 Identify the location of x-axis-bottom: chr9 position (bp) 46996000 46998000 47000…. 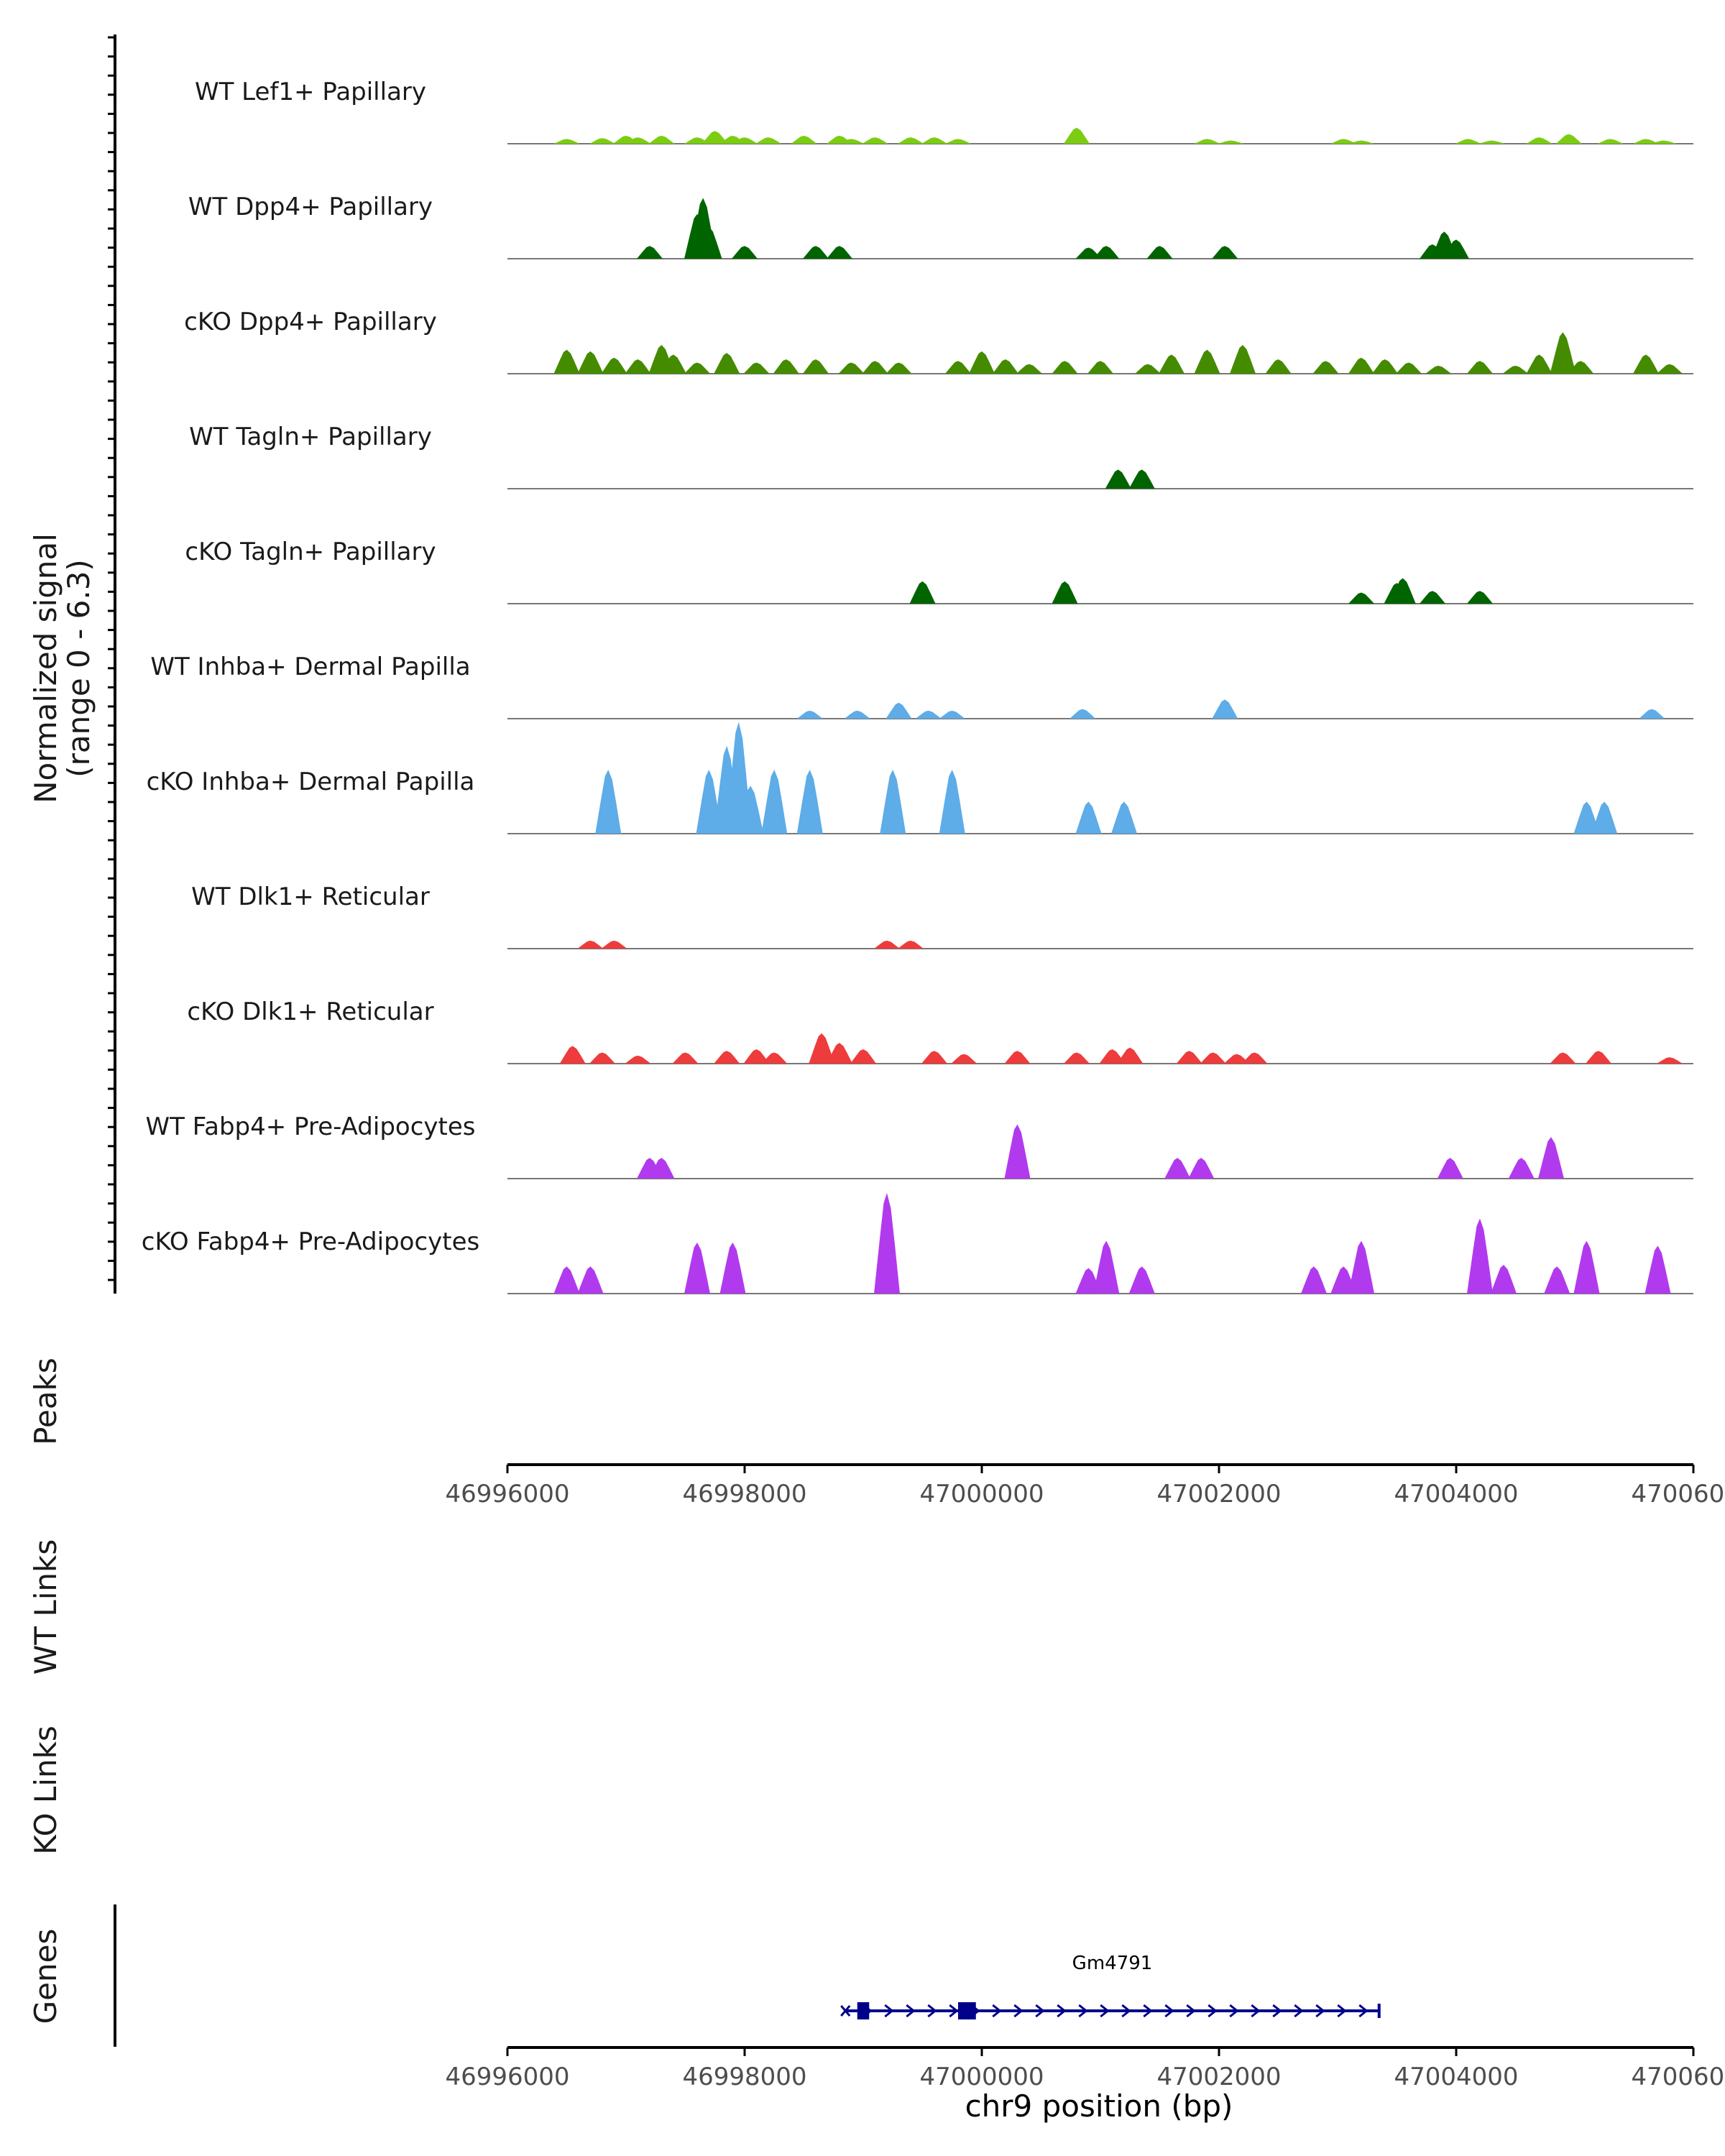
(1085, 2085).